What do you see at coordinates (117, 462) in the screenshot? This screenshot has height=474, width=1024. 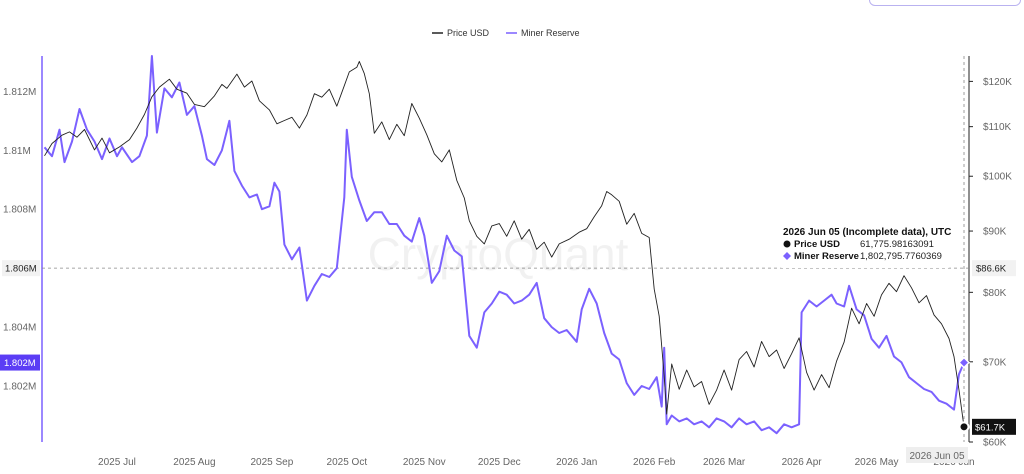 I see `x-tick-label: 2025 Jul` at bounding box center [117, 462].